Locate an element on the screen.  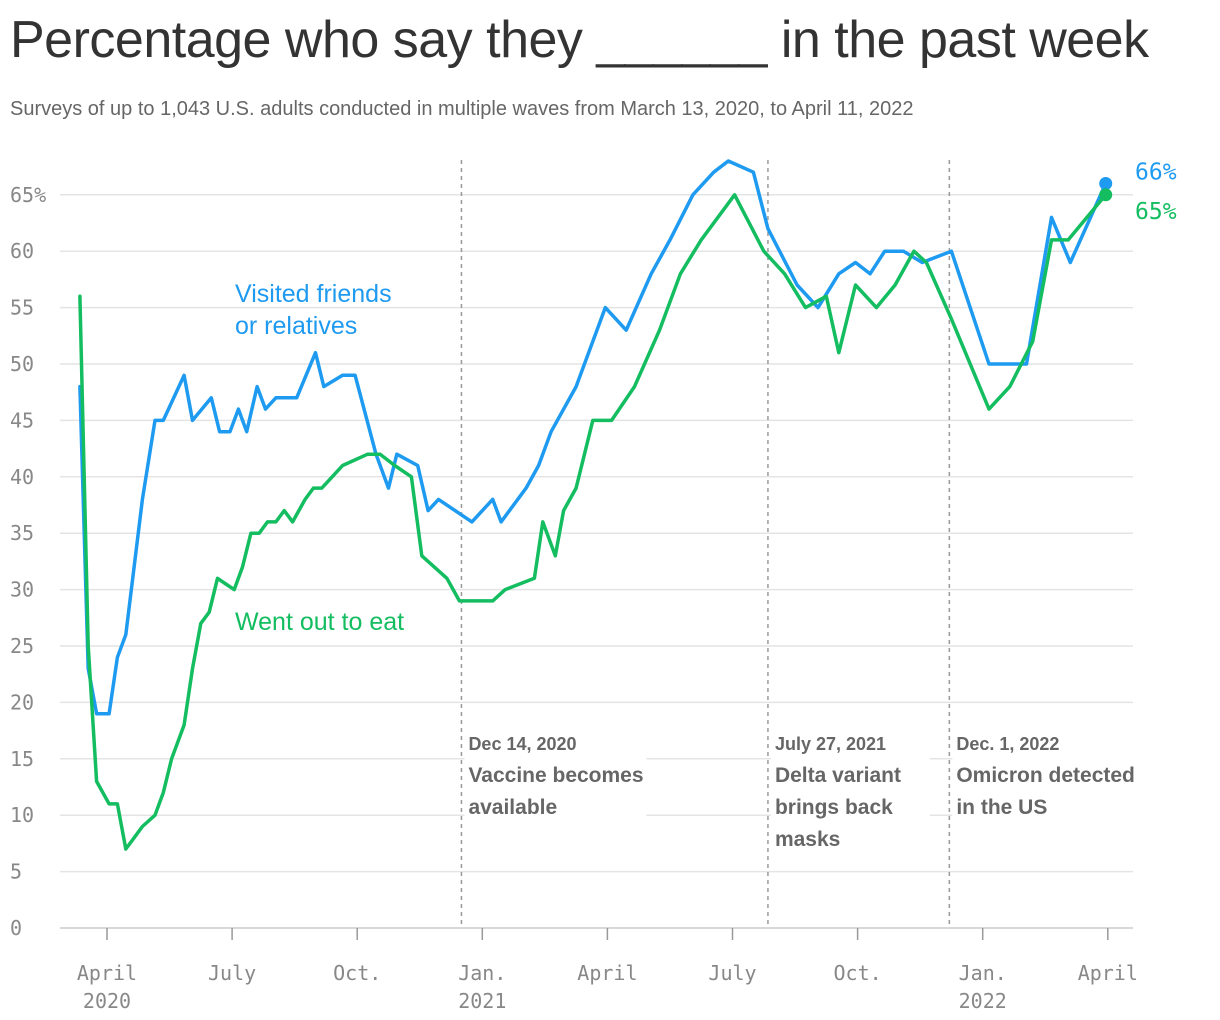
x-tick-year-label: 2020 is located at coordinates (107, 1001).